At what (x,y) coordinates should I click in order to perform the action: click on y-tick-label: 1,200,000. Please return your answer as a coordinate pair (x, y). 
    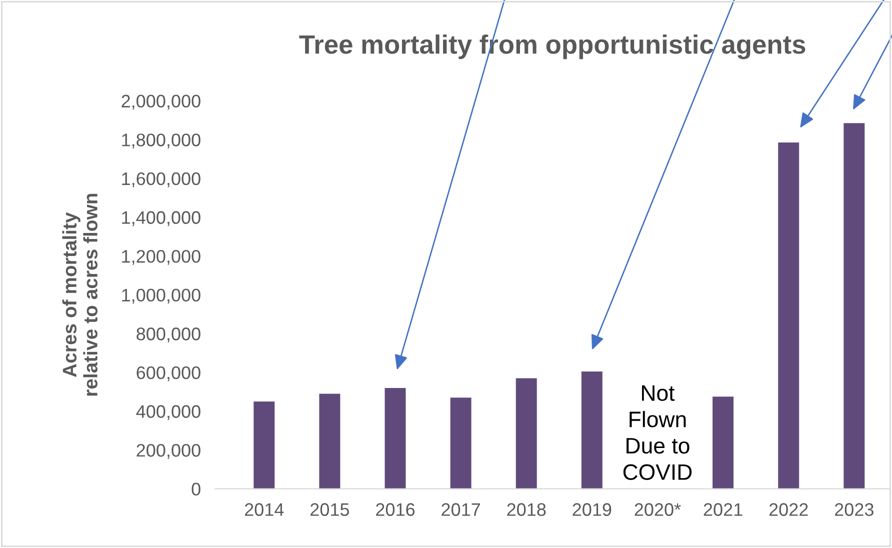
    Looking at the image, I should click on (161, 257).